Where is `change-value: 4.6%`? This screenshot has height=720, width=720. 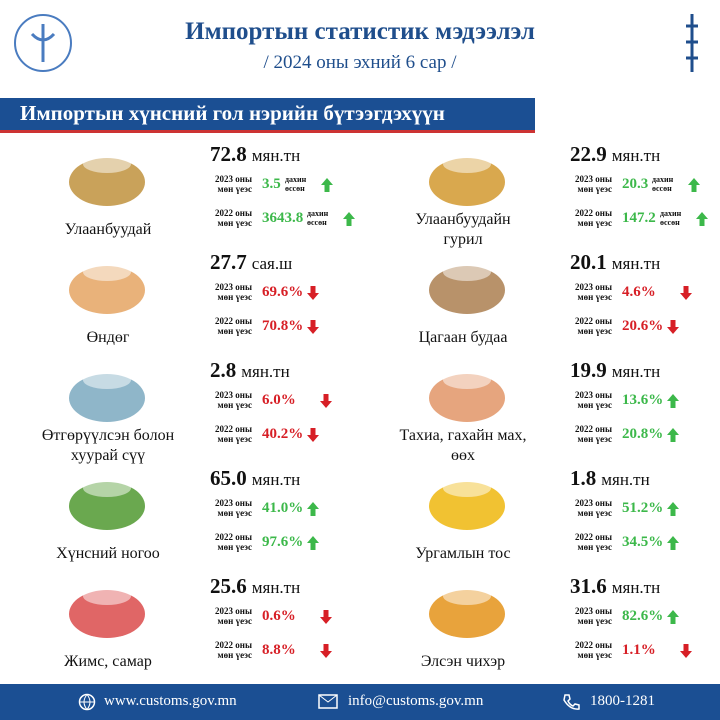 change-value: 4.6% is located at coordinates (639, 292).